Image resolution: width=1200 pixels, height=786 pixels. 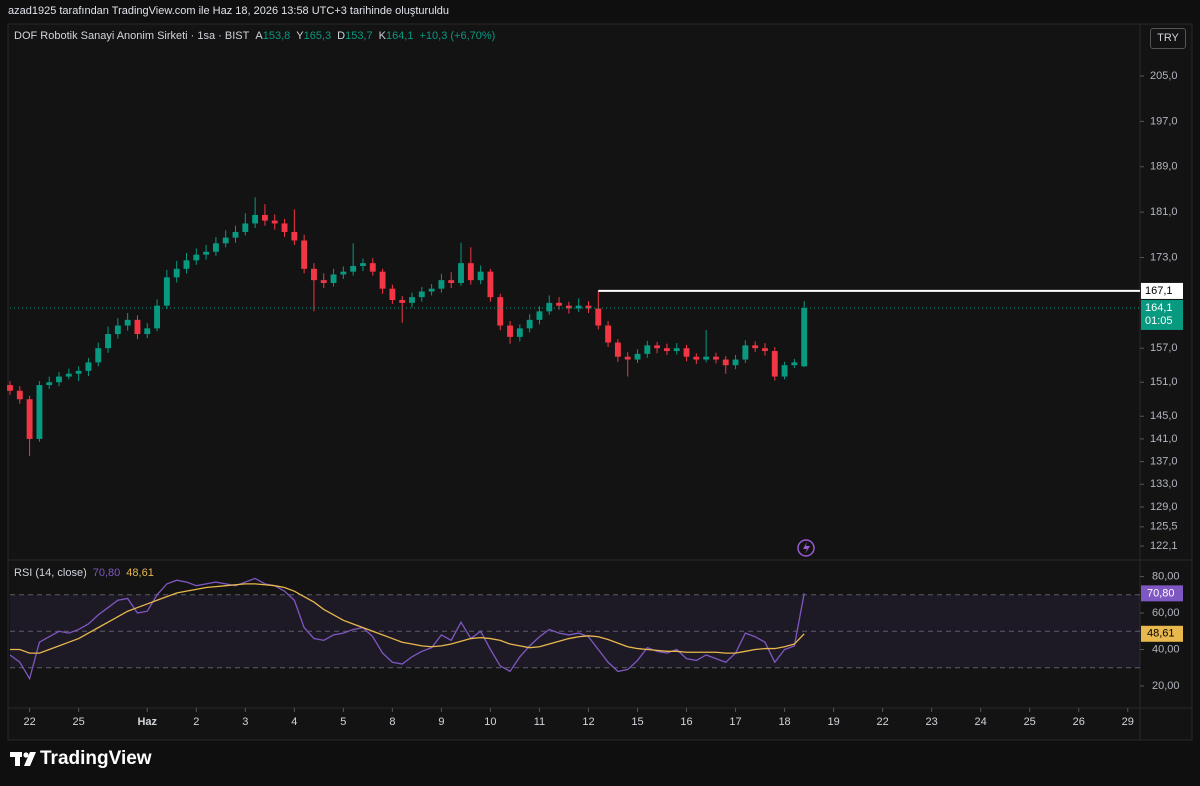 What do you see at coordinates (735, 722) in the screenshot?
I see `x-tick-label: 17` at bounding box center [735, 722].